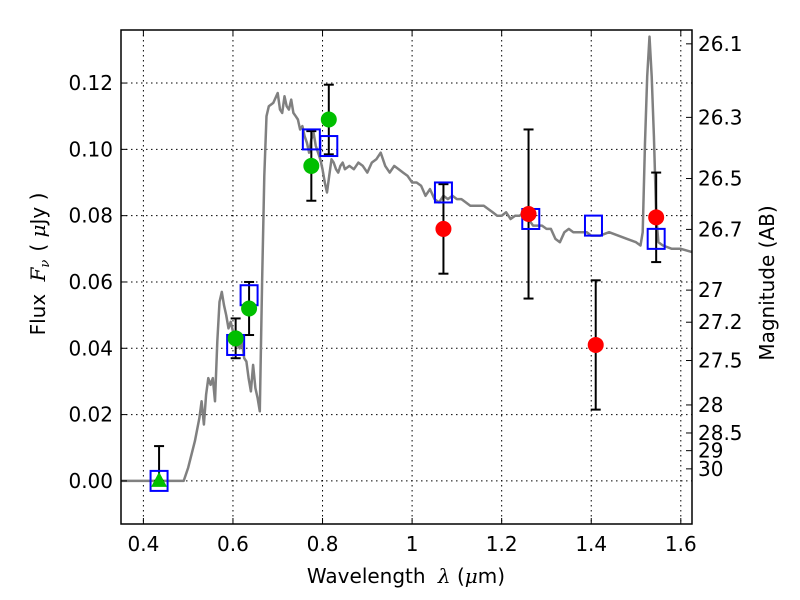 The image size is (800, 600). What do you see at coordinates (38, 210) in the screenshot?
I see `y-axis-unit: Jy )` at bounding box center [38, 210].